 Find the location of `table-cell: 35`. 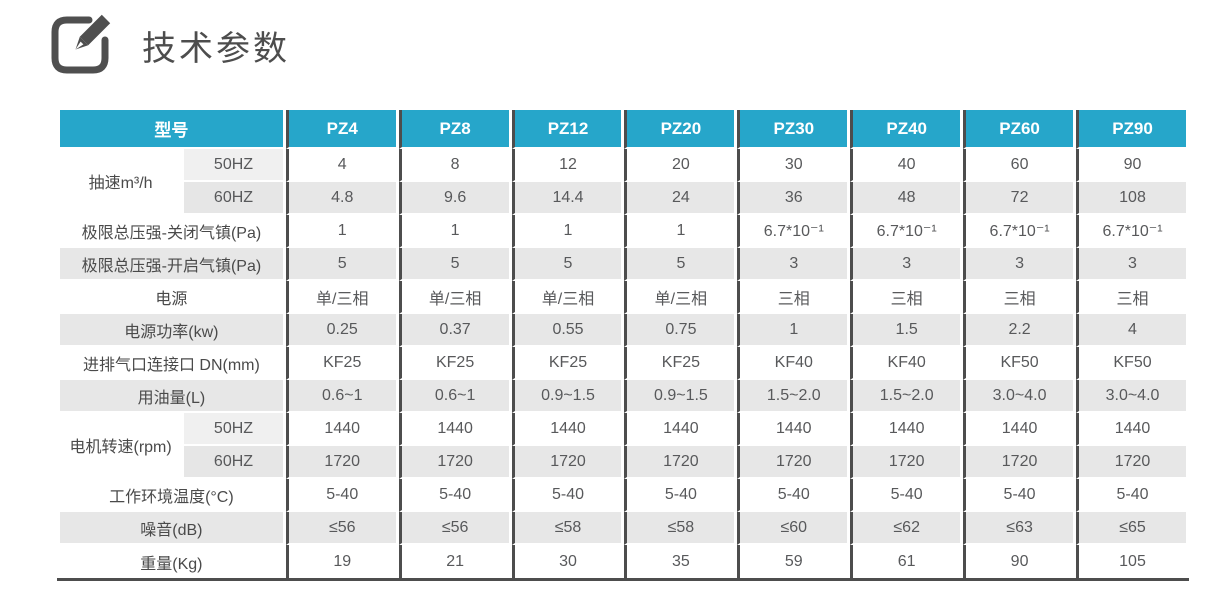

table-cell: 35 is located at coordinates (679, 561).